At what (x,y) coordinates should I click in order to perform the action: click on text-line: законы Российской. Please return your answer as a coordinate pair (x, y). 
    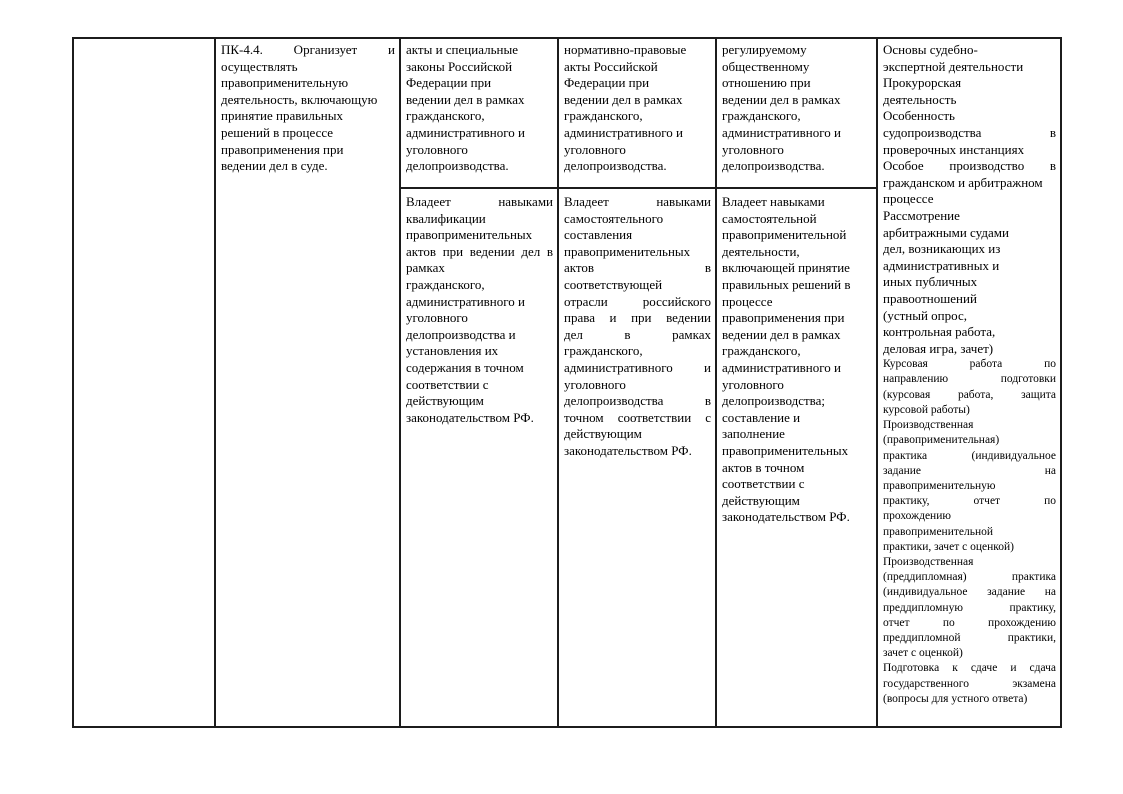
    Looking at the image, I should click on (459, 66).